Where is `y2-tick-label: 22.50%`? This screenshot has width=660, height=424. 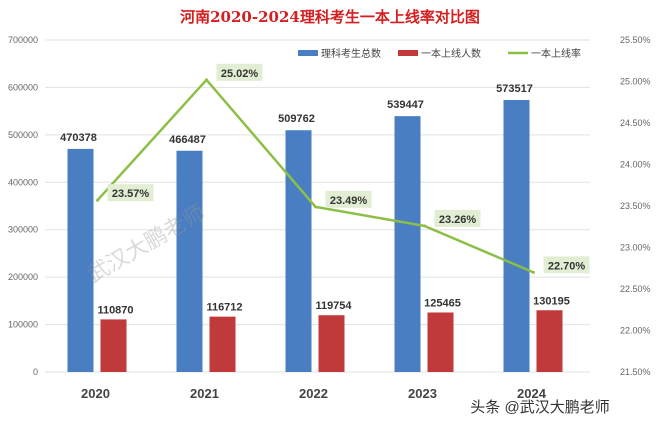 y2-tick-label: 22.50% is located at coordinates (635, 289).